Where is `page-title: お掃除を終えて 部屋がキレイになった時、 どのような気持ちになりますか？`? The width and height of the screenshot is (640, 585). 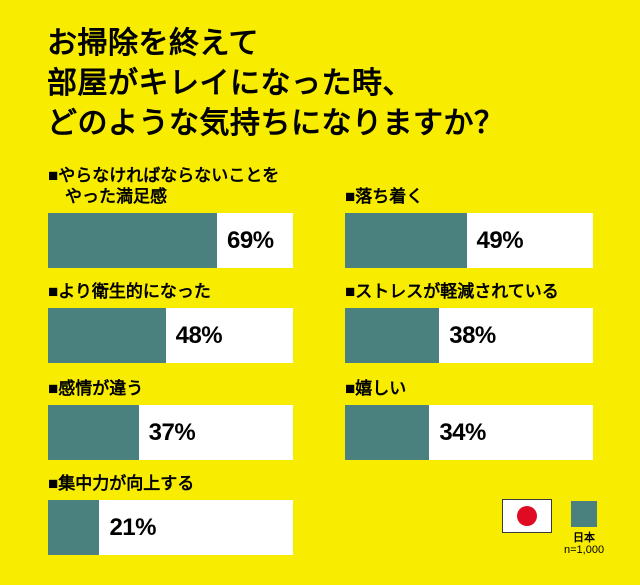
page-title: お掃除を終えて 部屋がキレイになった時、 どのような気持ちになりますか？ is located at coordinates (276, 84).